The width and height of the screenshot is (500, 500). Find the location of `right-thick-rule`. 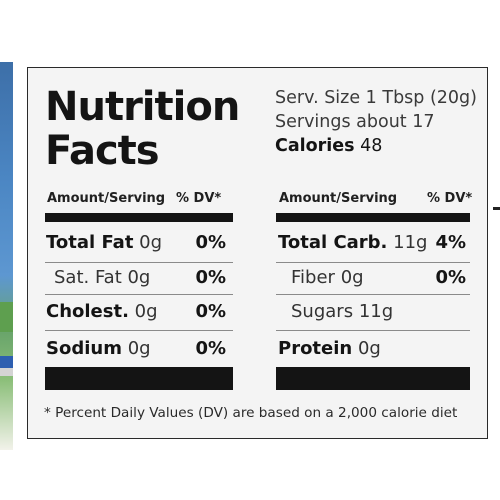

right-thick-rule is located at coordinates (373, 217).